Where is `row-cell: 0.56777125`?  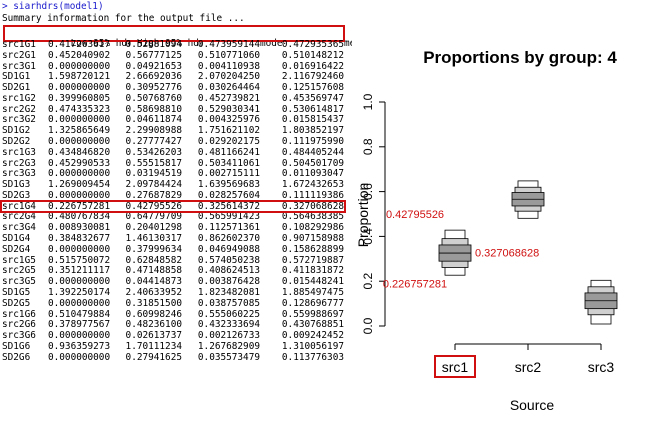
row-cell: 0.56777125 is located at coordinates (153, 55).